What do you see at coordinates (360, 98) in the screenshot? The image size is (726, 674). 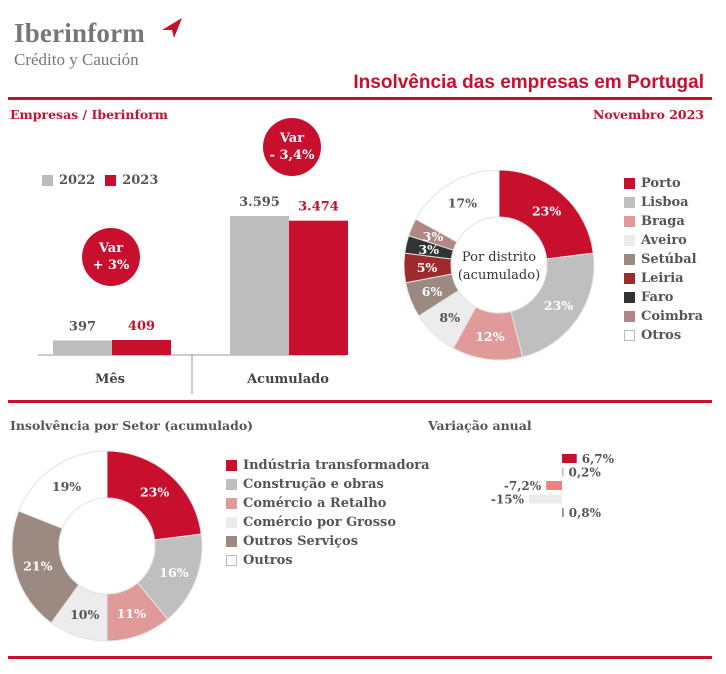 I see `divider-top` at bounding box center [360, 98].